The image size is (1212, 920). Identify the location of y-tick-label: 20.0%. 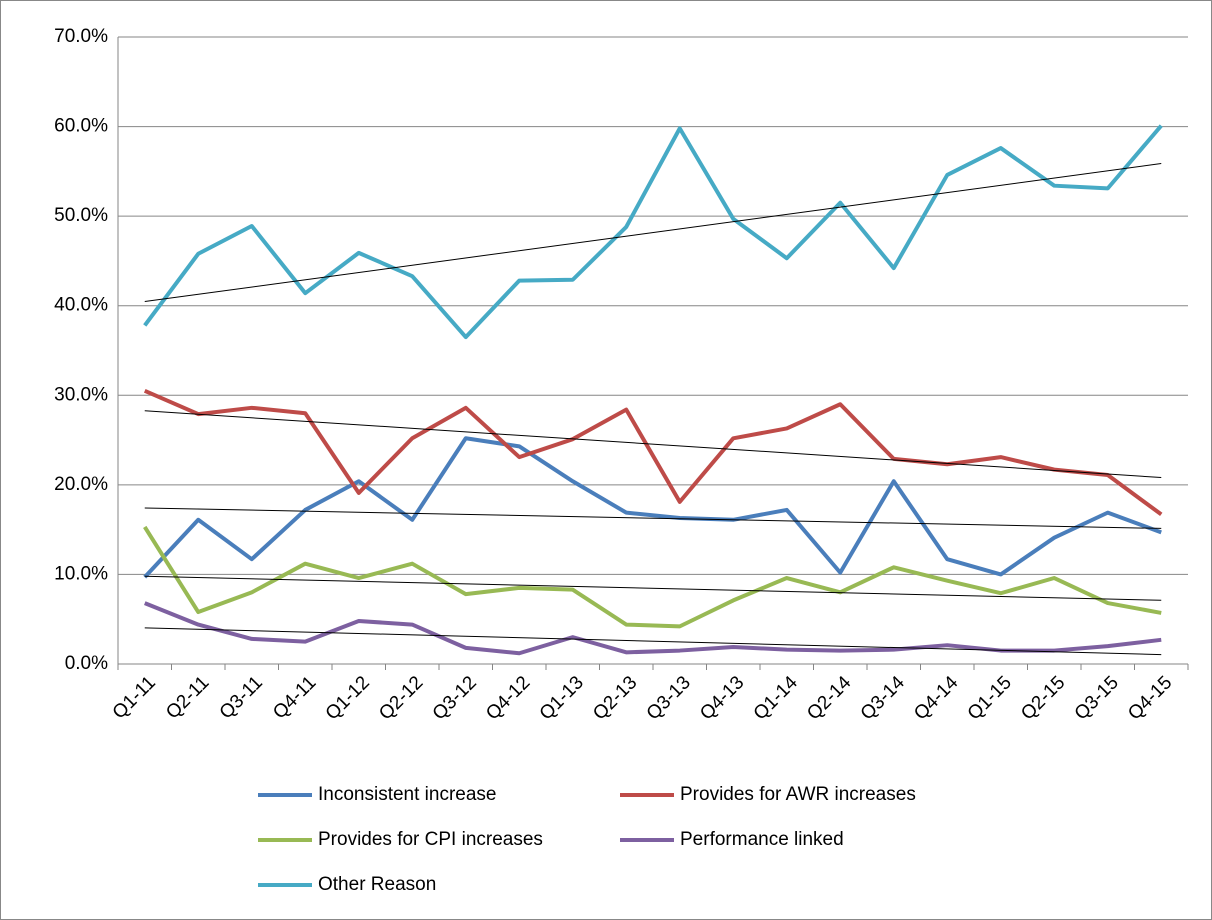
(81, 484).